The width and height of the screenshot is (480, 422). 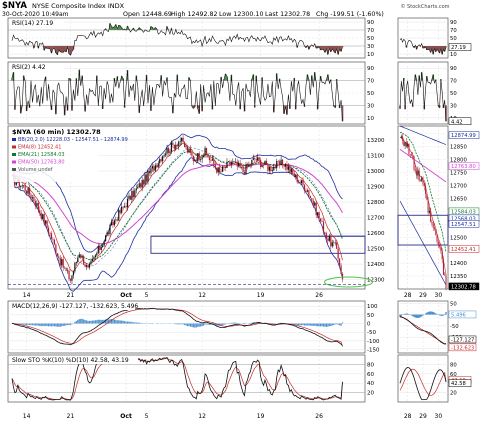 I want to click on right-price-tick-label: 12500, so click(x=458, y=238).